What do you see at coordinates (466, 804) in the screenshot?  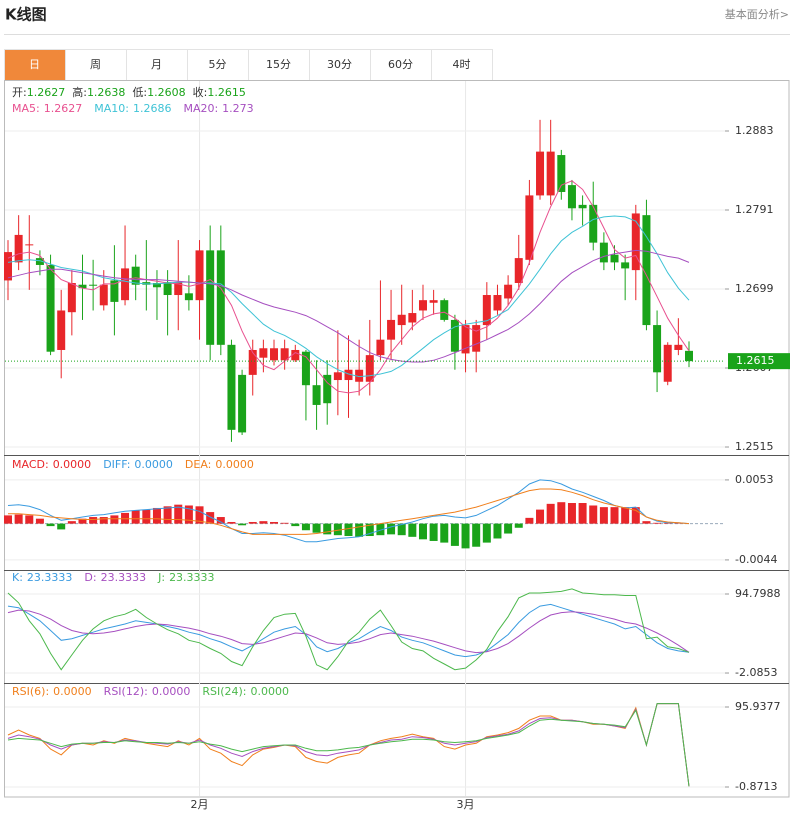 I see `x-tick-label: 3月` at bounding box center [466, 804].